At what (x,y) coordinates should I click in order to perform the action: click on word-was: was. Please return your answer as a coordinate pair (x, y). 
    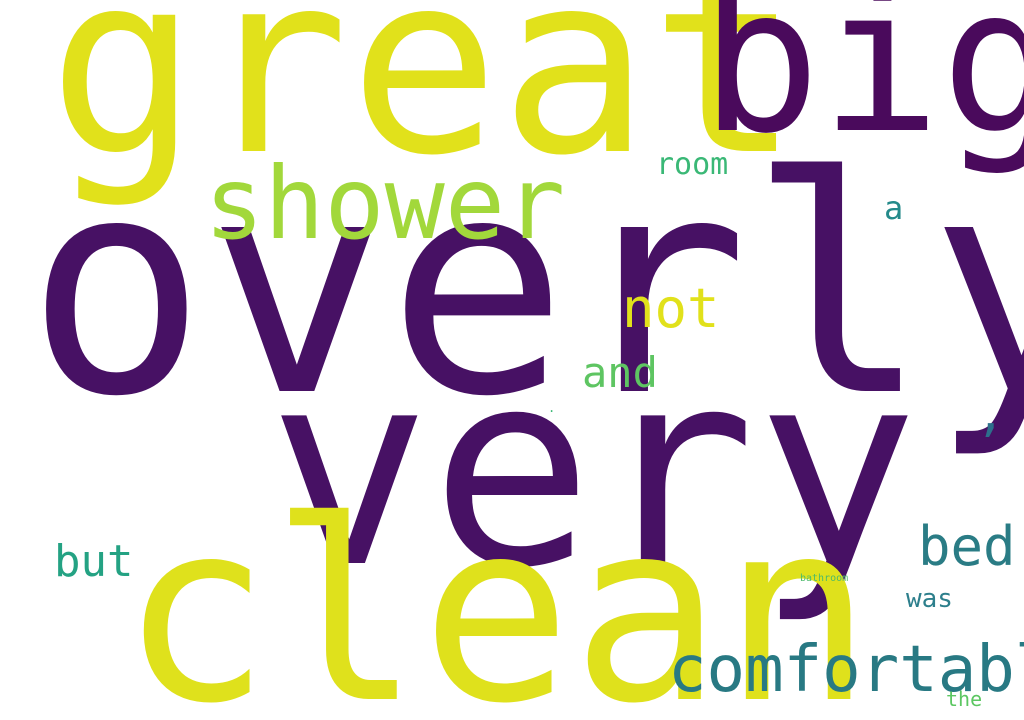
    Looking at the image, I should click on (929, 599).